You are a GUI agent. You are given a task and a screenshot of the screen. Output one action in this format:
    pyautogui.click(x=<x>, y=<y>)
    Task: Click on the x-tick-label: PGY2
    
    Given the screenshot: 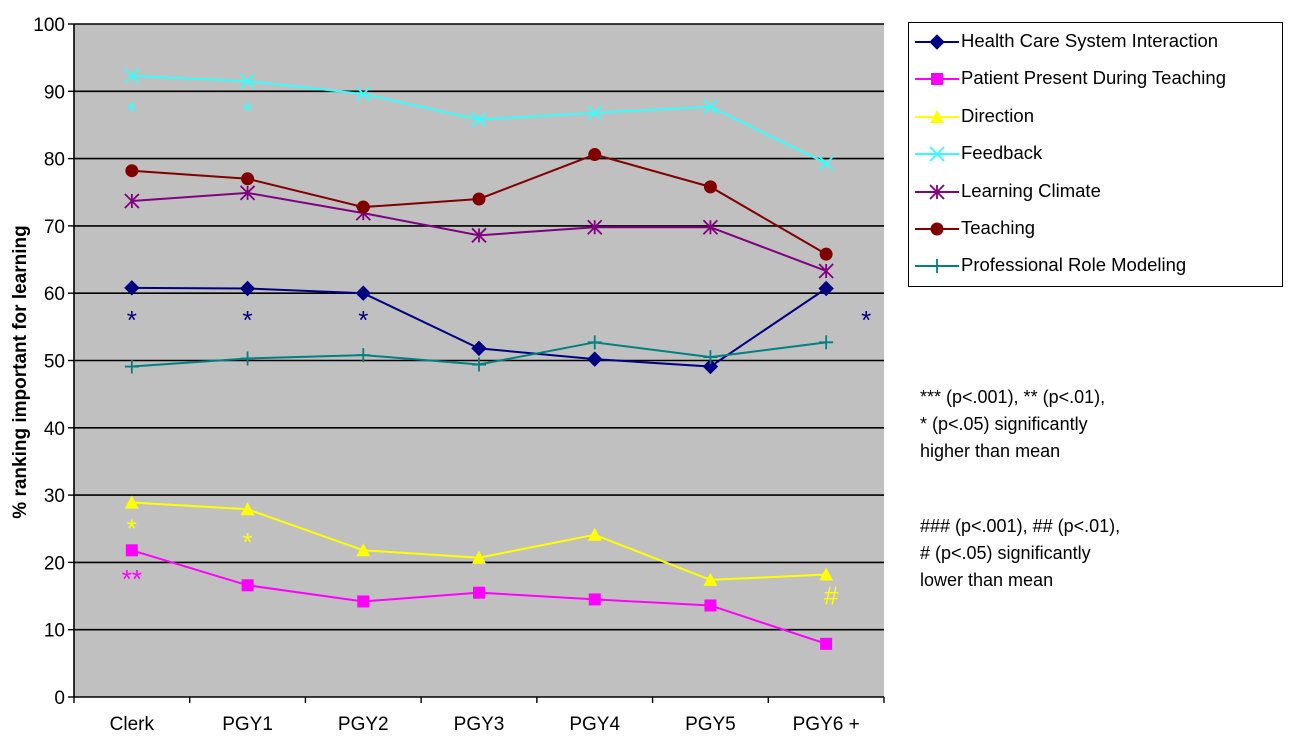 What is the action you would take?
    pyautogui.click(x=363, y=724)
    